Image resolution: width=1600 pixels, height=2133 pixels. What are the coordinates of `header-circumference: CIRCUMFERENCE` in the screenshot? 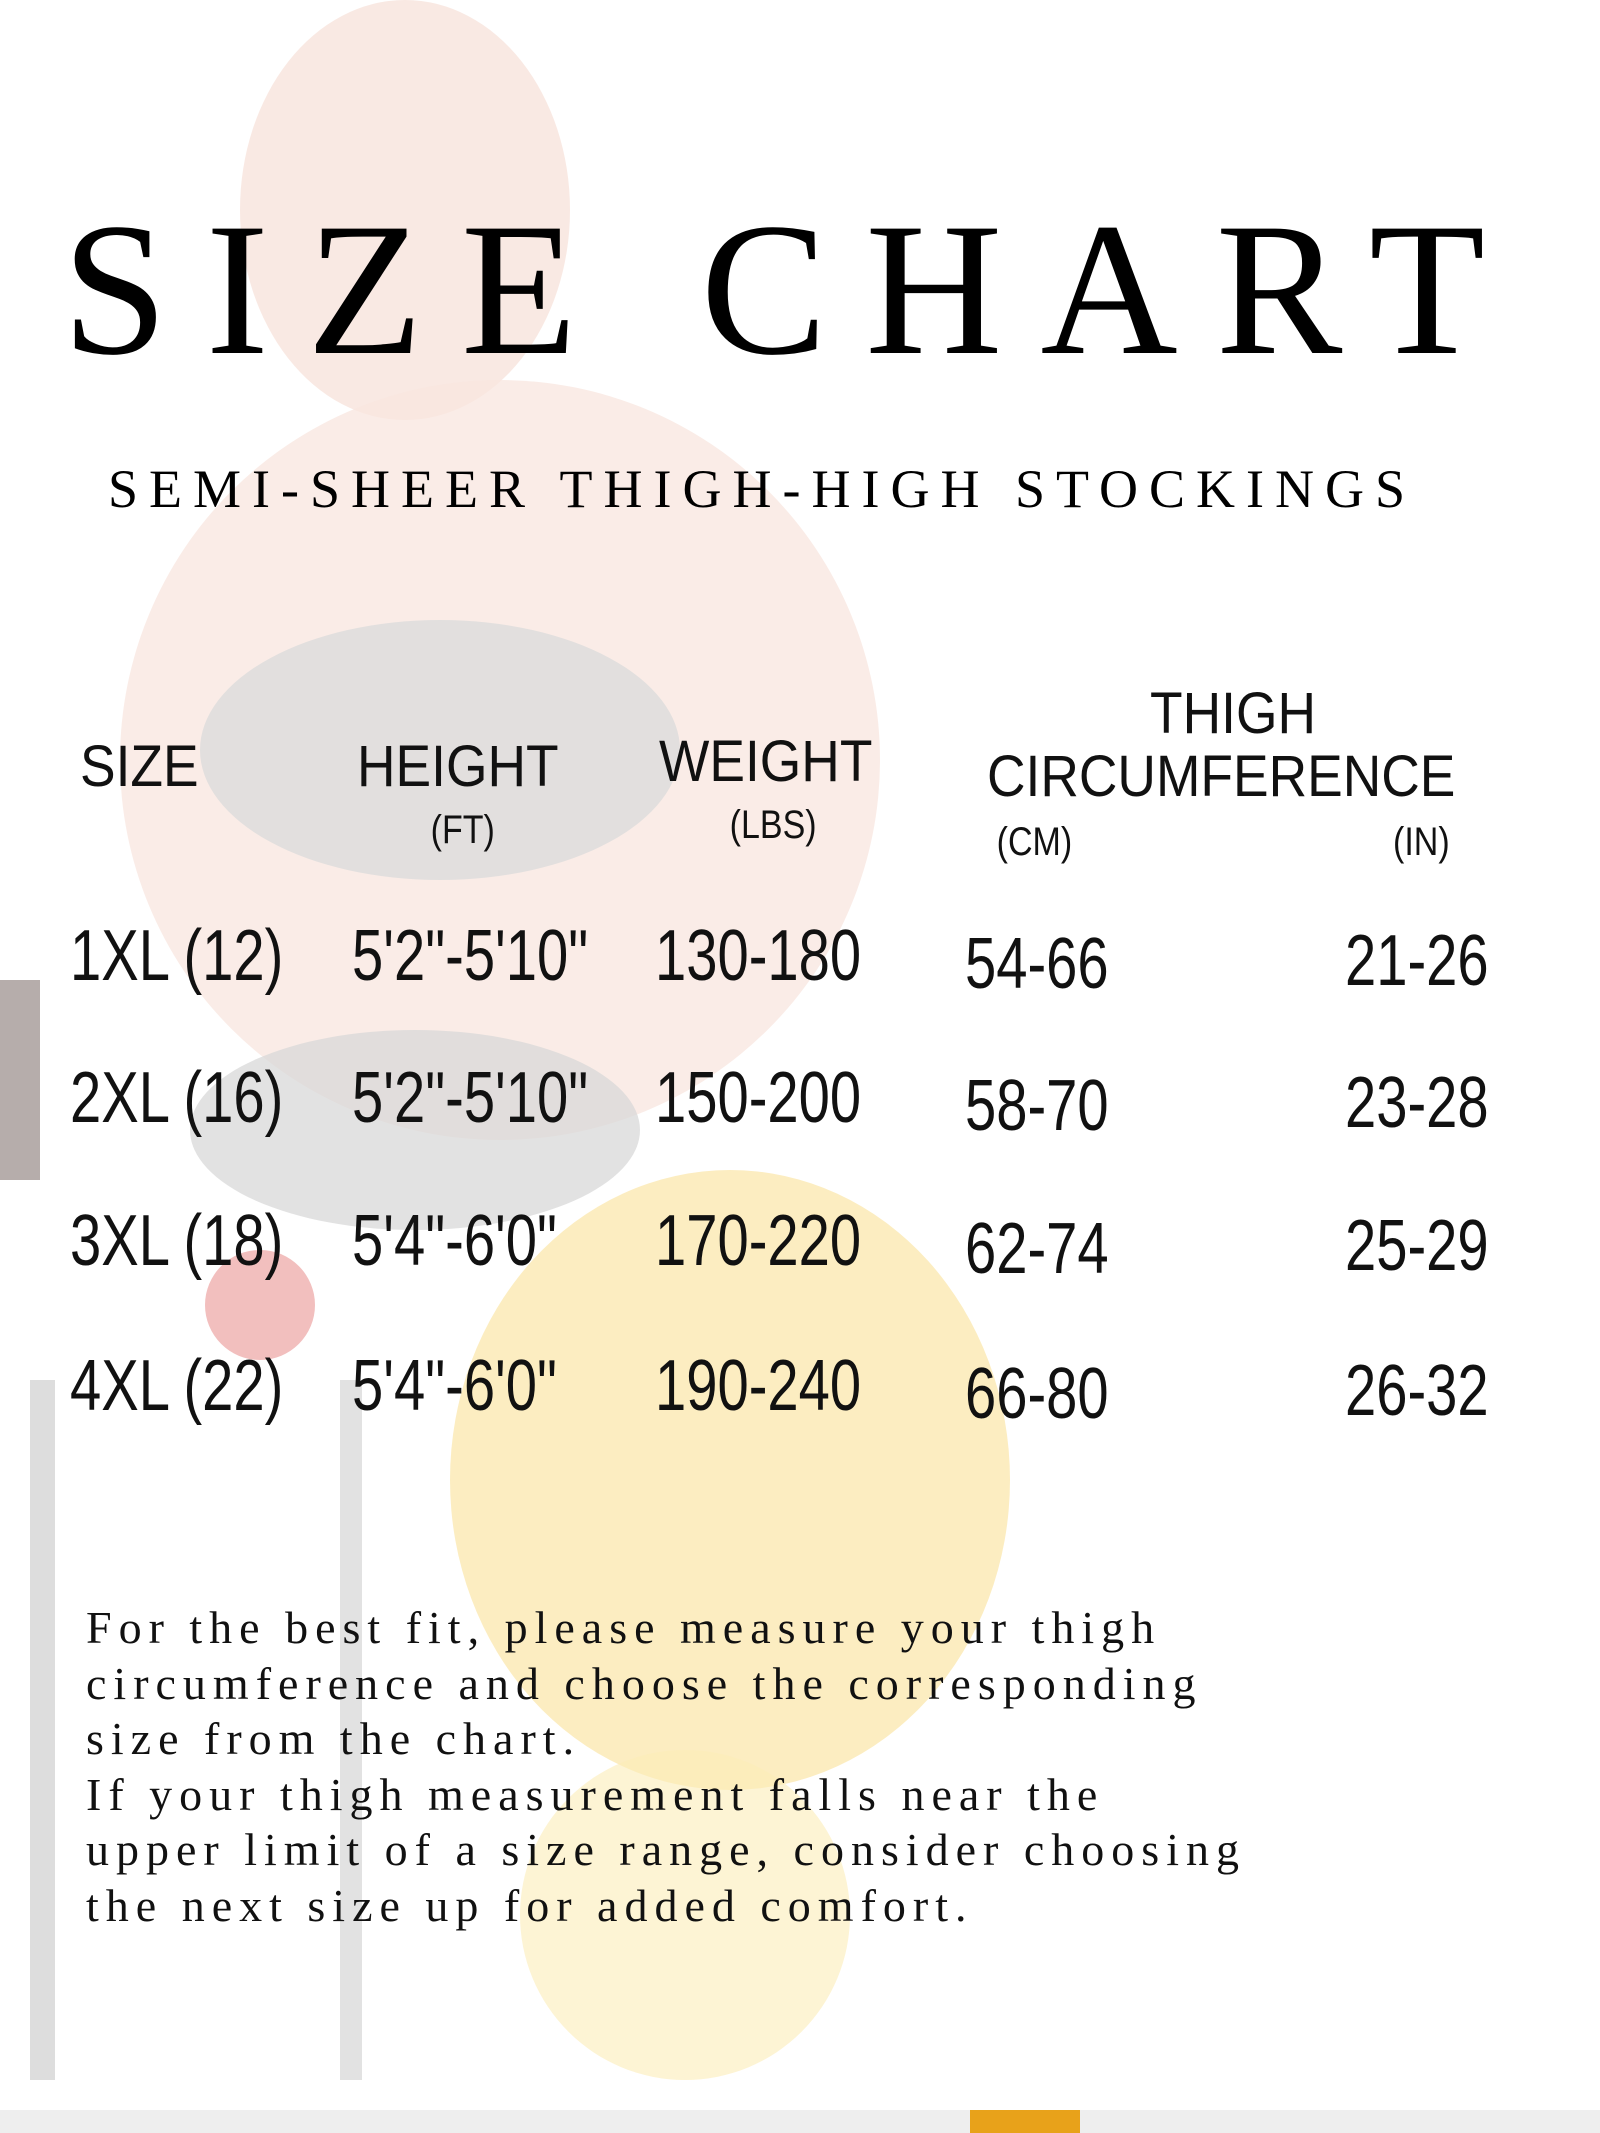 It's located at (1221, 776).